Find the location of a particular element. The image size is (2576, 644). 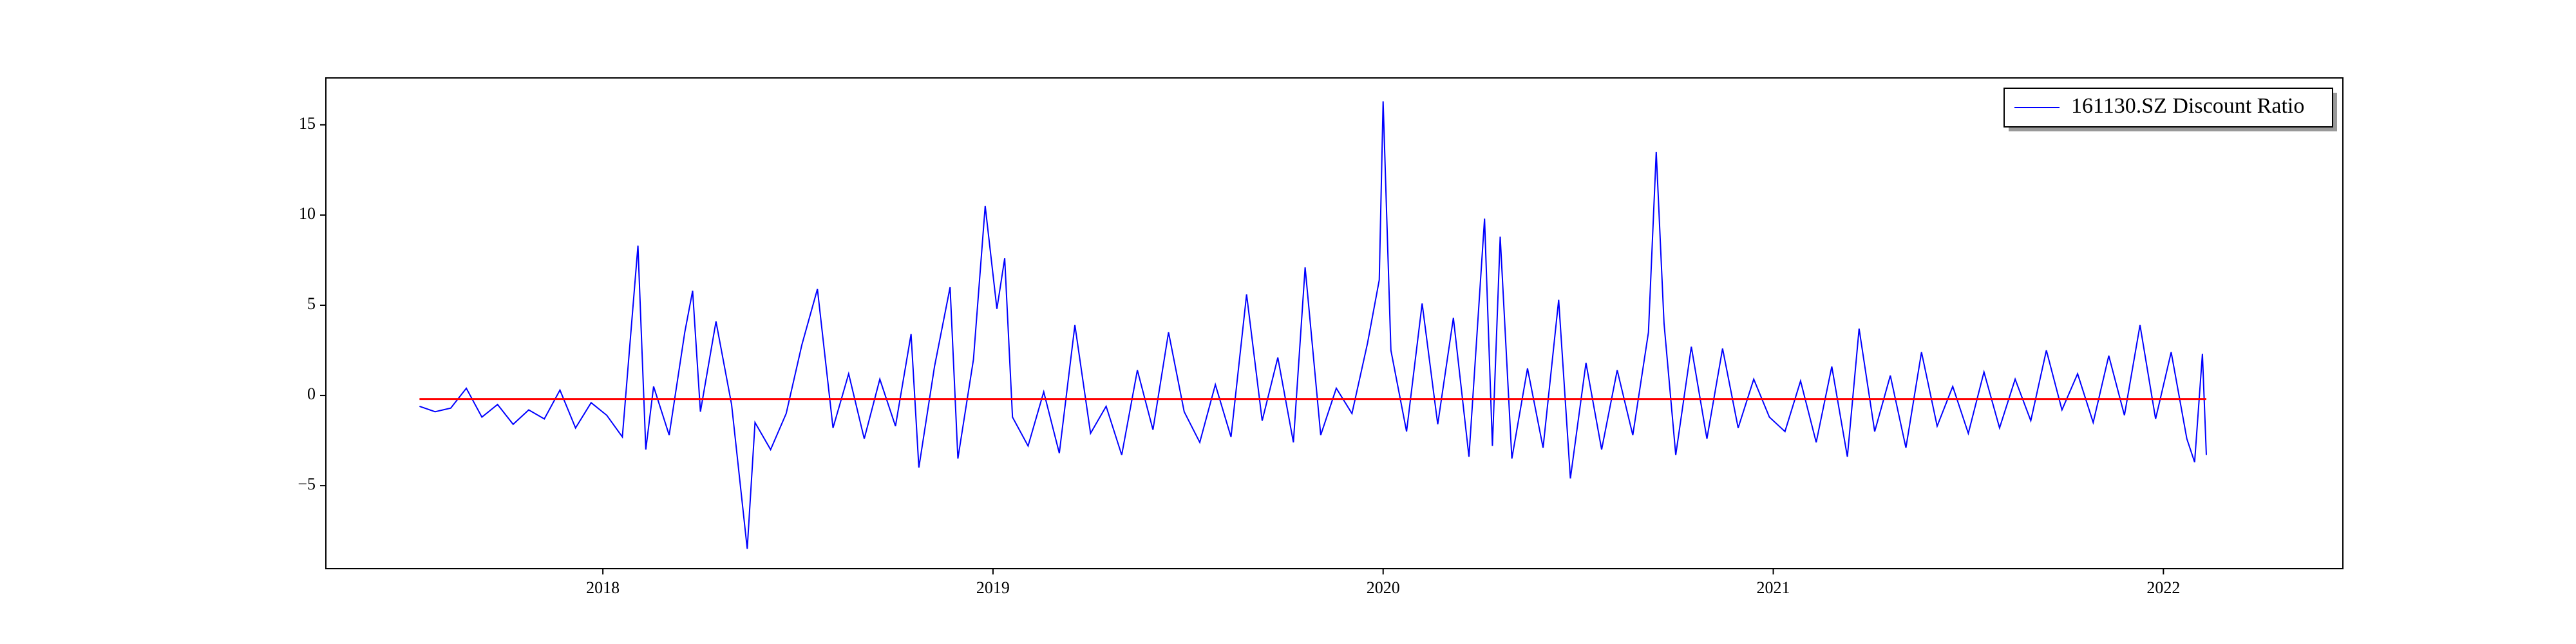

x-tick-label: 2020 is located at coordinates (1384, 587).